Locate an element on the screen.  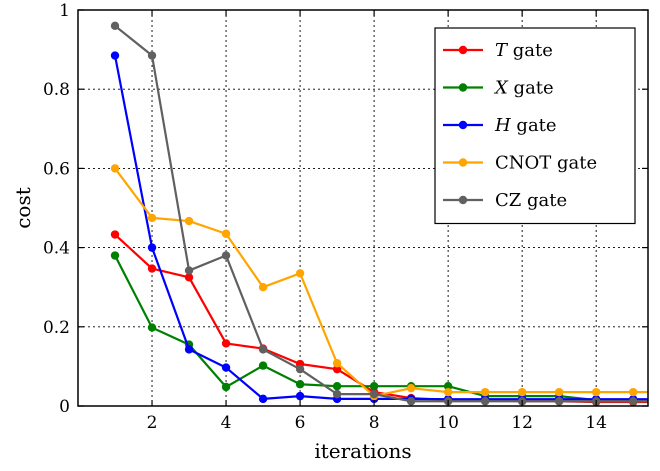
legend-item: T gate is located at coordinates (498, 50).